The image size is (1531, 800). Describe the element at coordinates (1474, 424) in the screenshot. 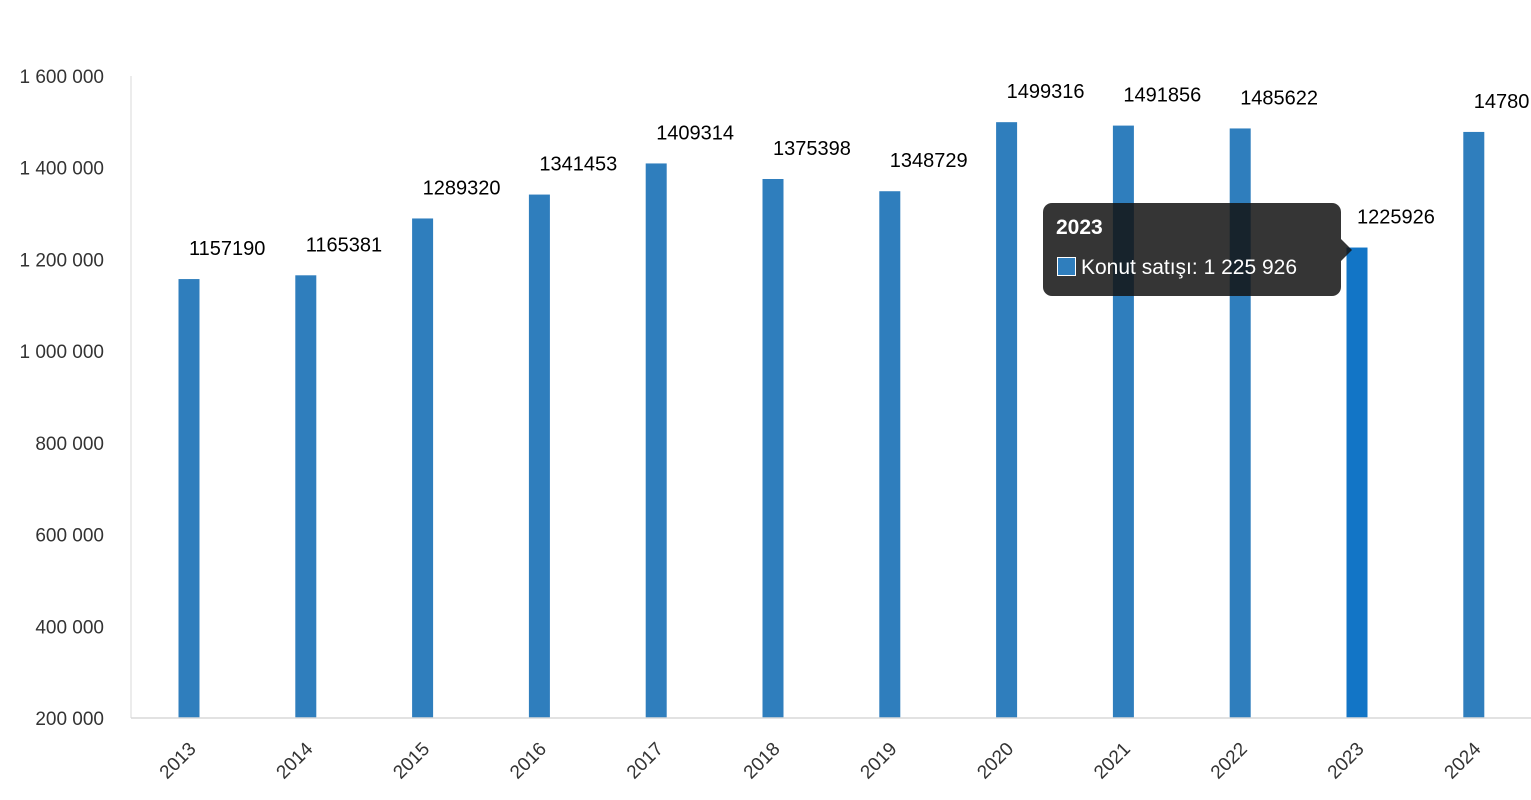

I see `bar-2024` at that location.